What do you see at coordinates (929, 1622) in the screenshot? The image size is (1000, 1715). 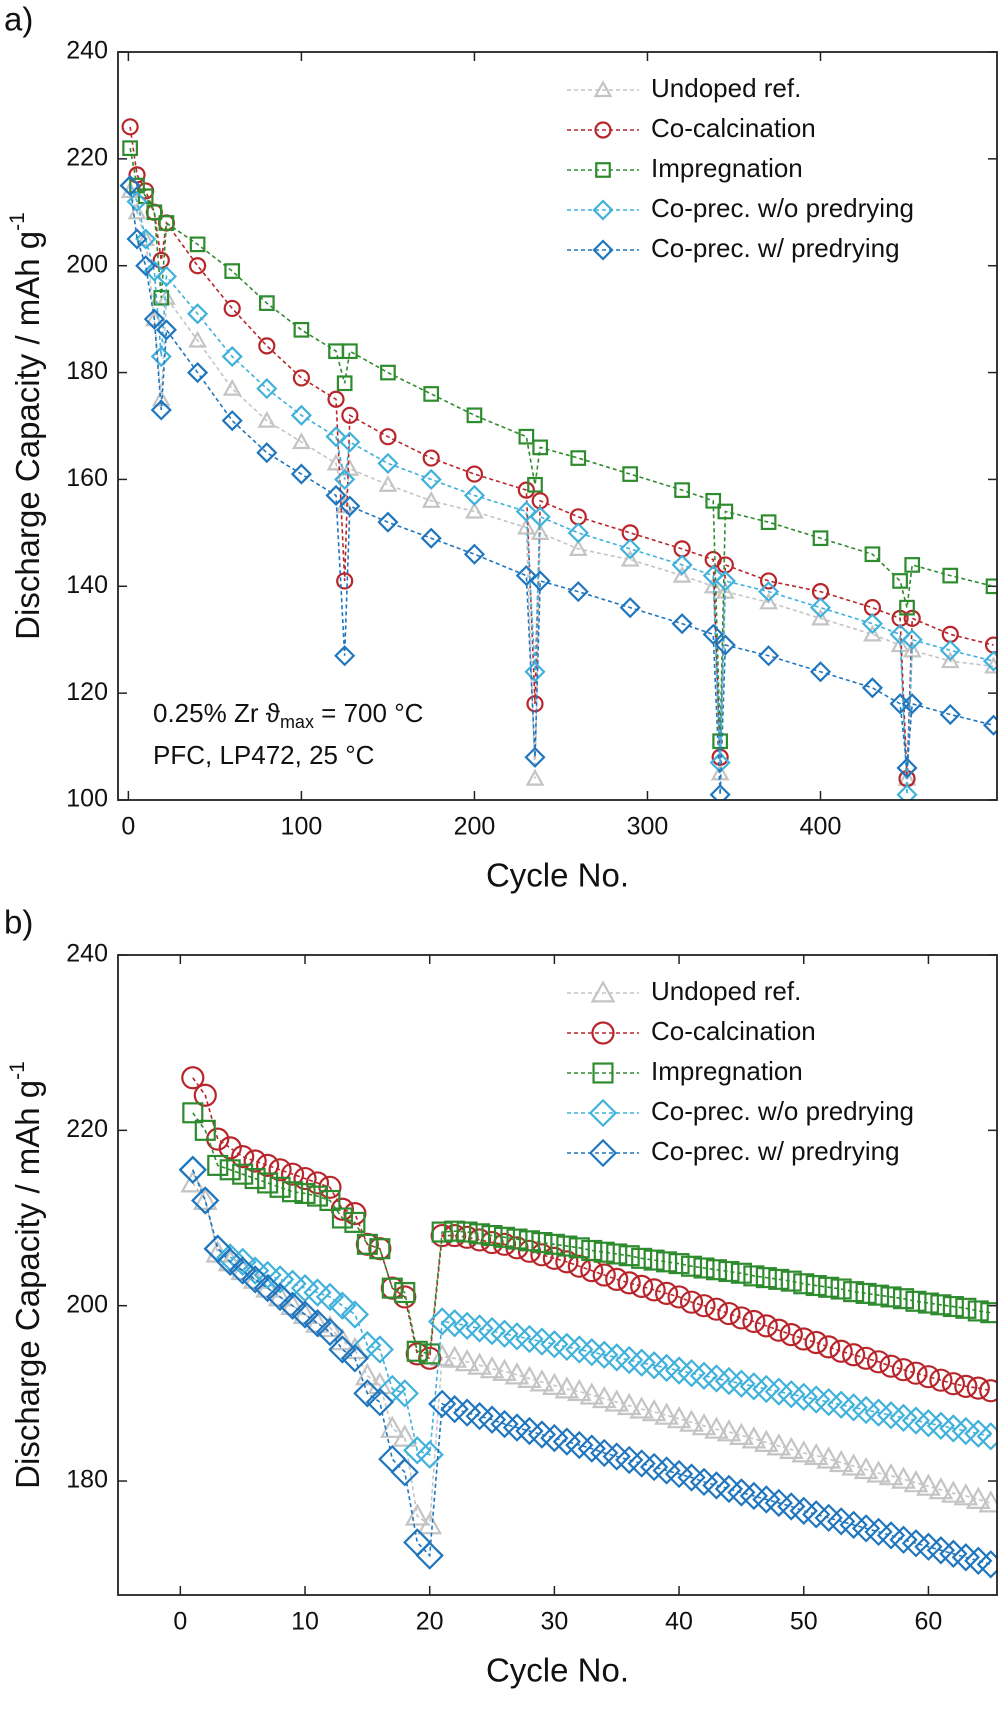 I see `x-tick-label: 60` at bounding box center [929, 1622].